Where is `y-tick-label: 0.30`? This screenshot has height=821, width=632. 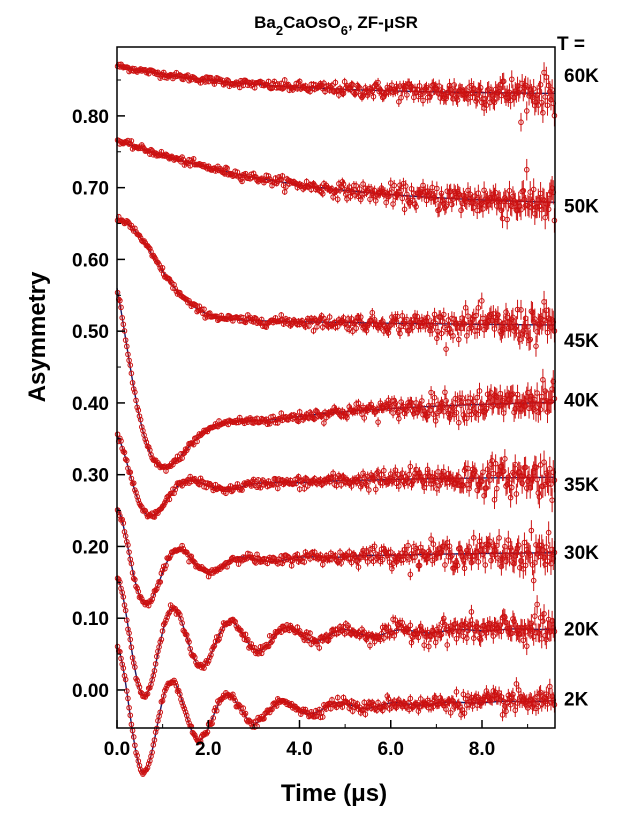 y-tick-label: 0.30 is located at coordinates (90, 476).